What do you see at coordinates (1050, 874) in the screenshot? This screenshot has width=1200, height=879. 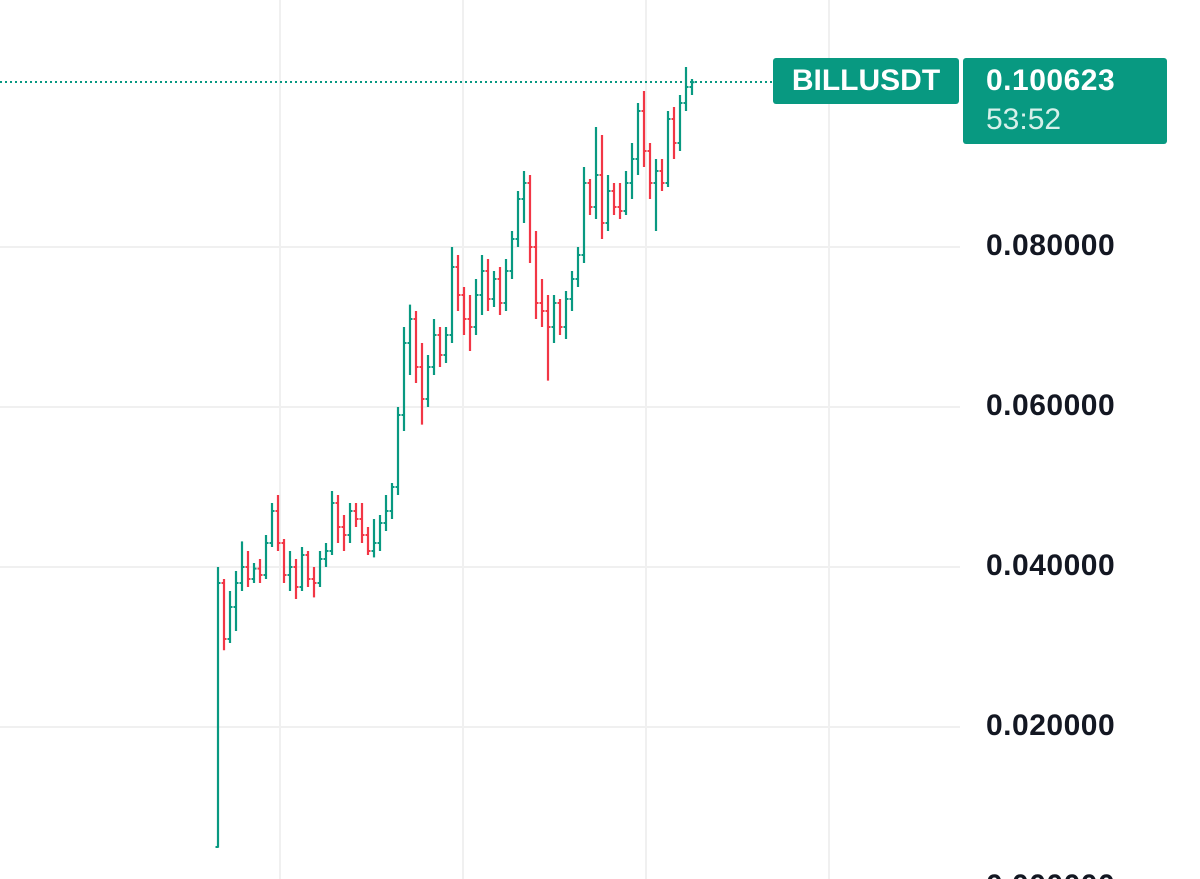 I see `y-tick-label: 0.000000` at bounding box center [1050, 874].